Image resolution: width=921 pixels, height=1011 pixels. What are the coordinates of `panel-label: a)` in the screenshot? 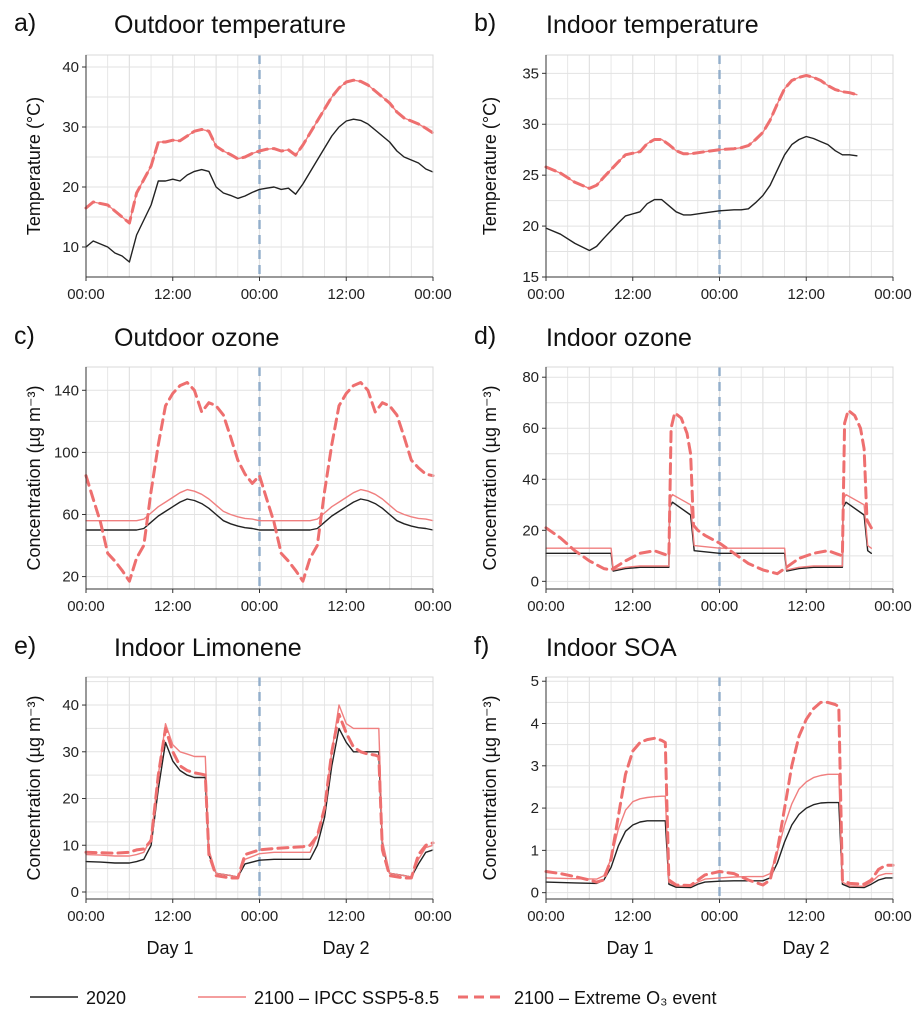 It's located at (25, 23).